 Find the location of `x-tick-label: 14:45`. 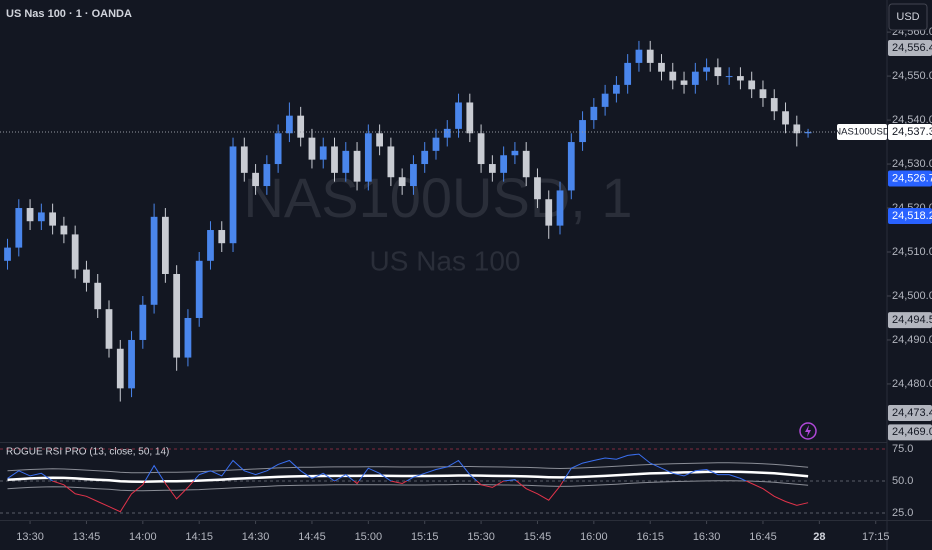

x-tick-label: 14:45 is located at coordinates (312, 537).